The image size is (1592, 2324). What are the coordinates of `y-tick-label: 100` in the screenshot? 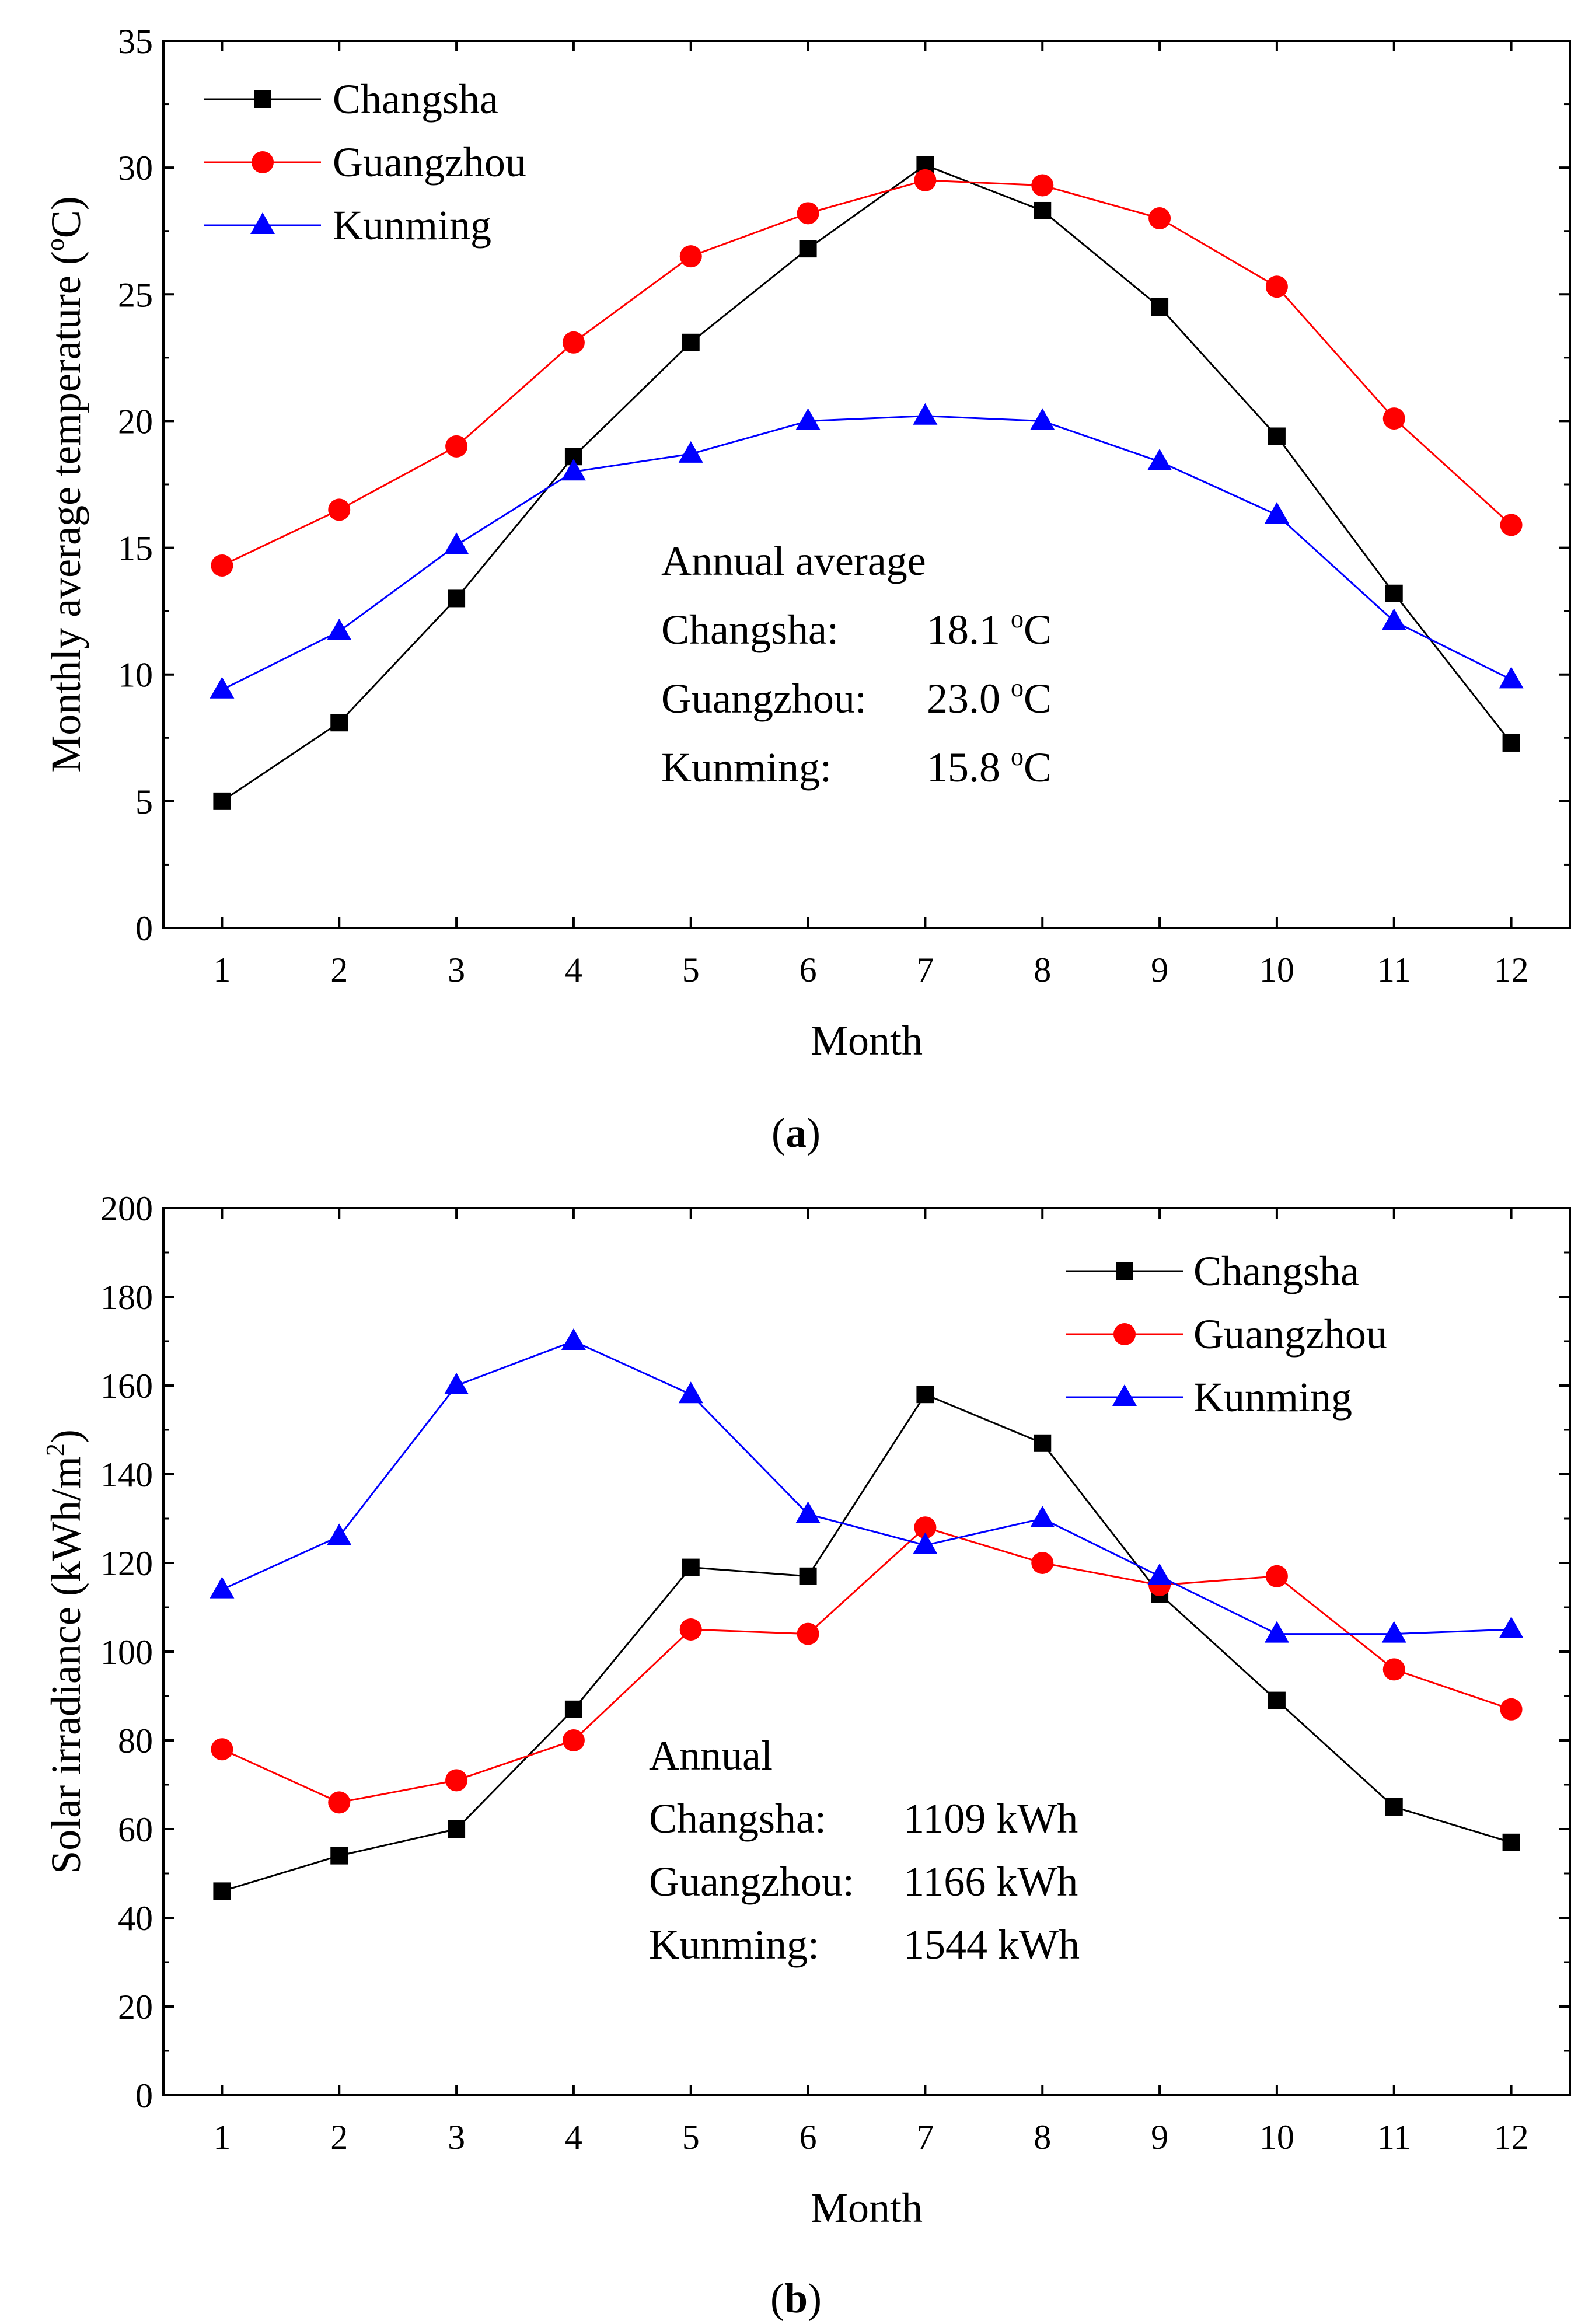 It's located at (126, 1653).